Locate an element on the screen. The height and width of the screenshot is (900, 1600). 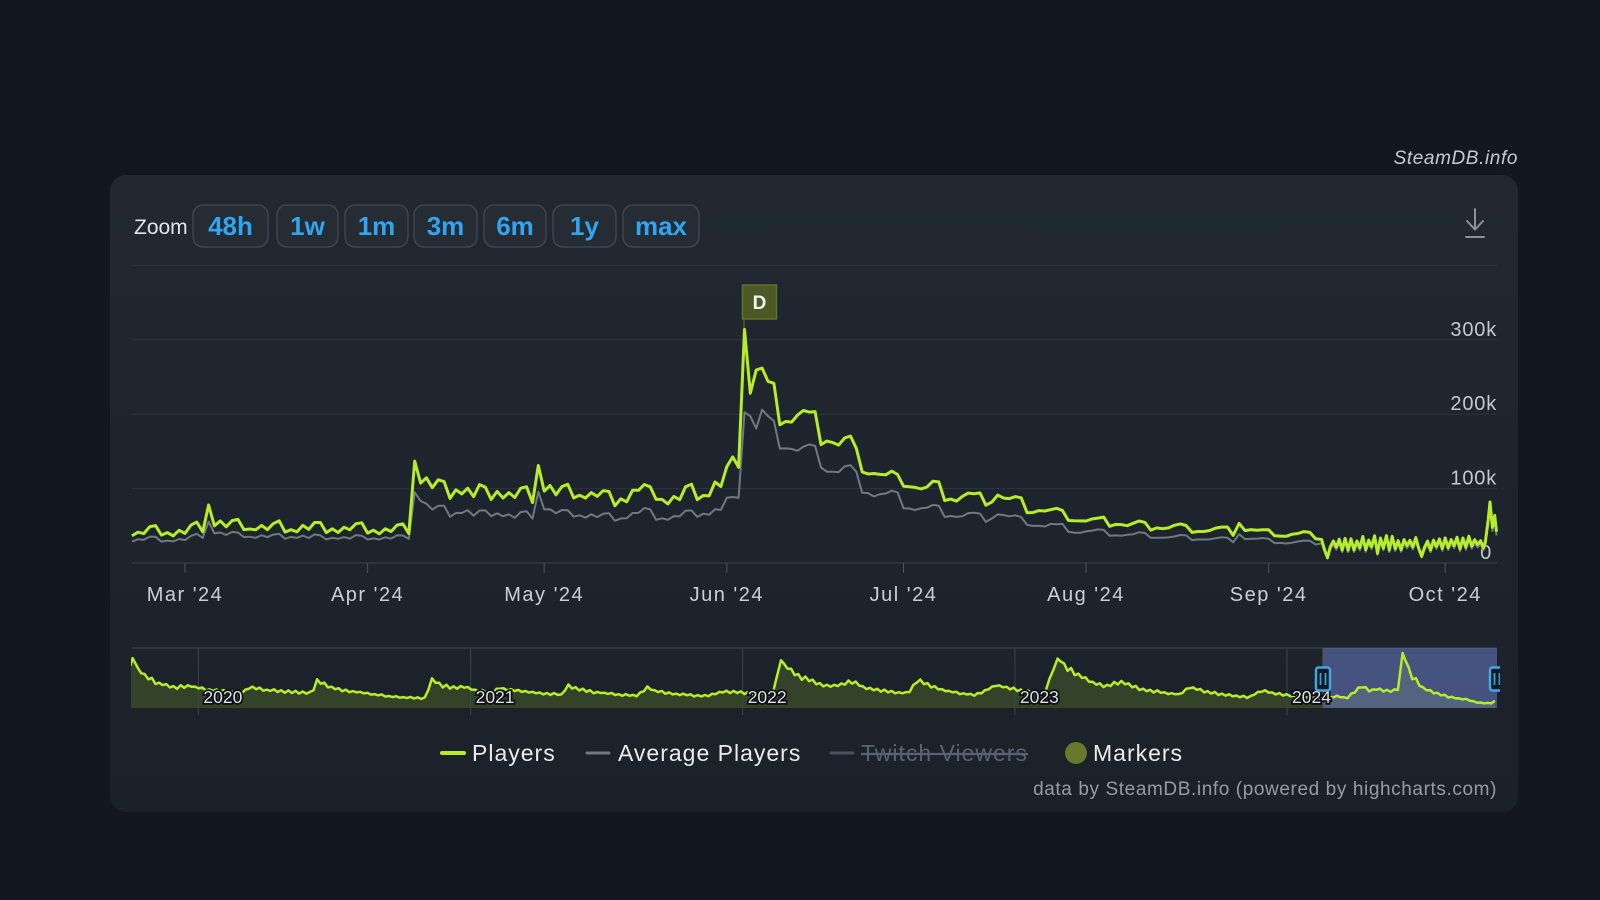
svg-text: Jun '24 is located at coordinates (727, 595).